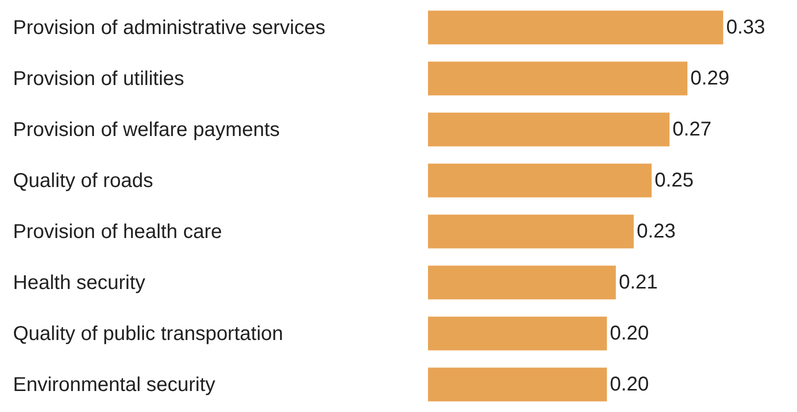  Describe the element at coordinates (79, 283) in the screenshot. I see `y-tick-label: Health security` at that location.